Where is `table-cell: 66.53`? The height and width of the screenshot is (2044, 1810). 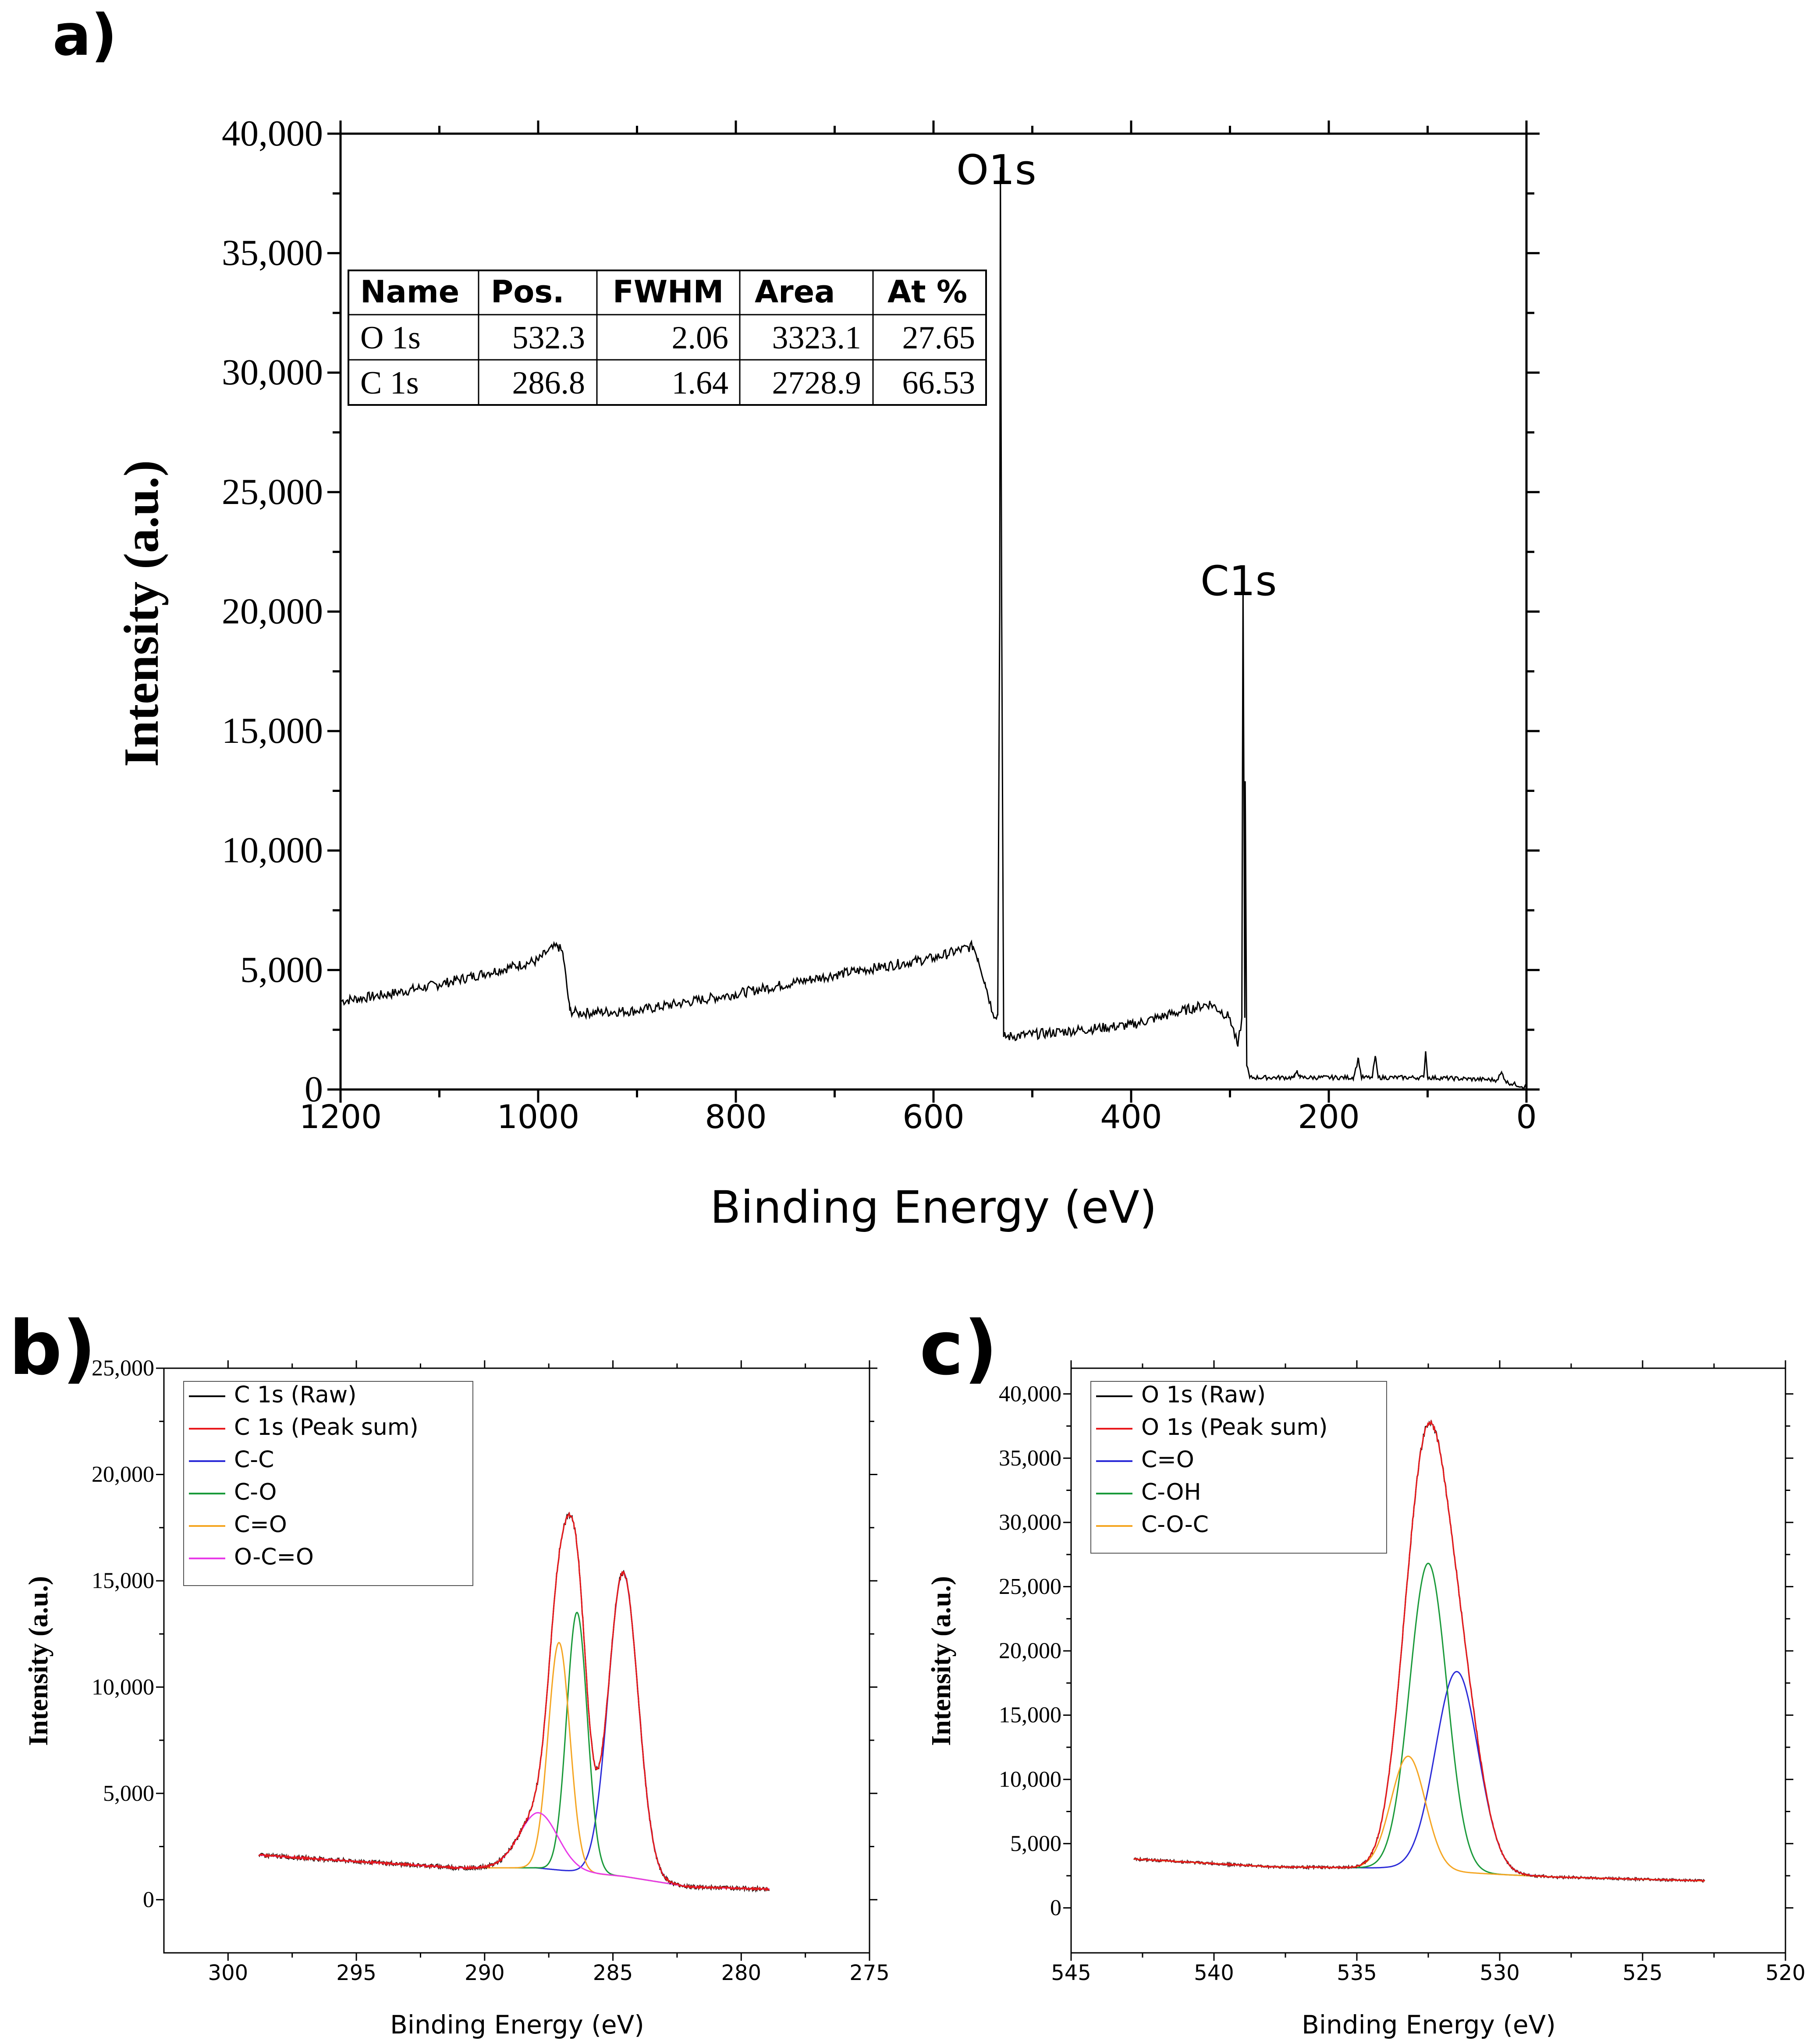
table-cell: 66.53 is located at coordinates (939, 383).